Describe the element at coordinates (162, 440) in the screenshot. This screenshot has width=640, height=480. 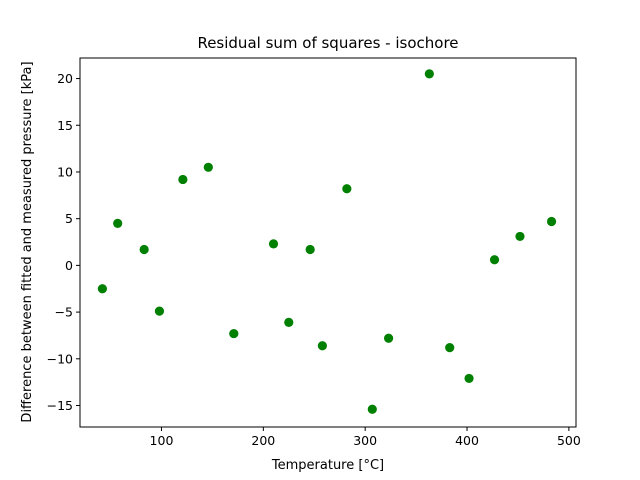
I see `x-tick-label: 100` at that location.